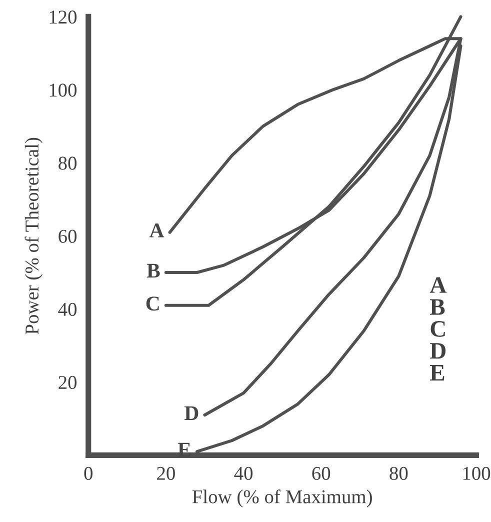 The height and width of the screenshot is (522, 491). I want to click on x-tick-label: 100, so click(476, 473).